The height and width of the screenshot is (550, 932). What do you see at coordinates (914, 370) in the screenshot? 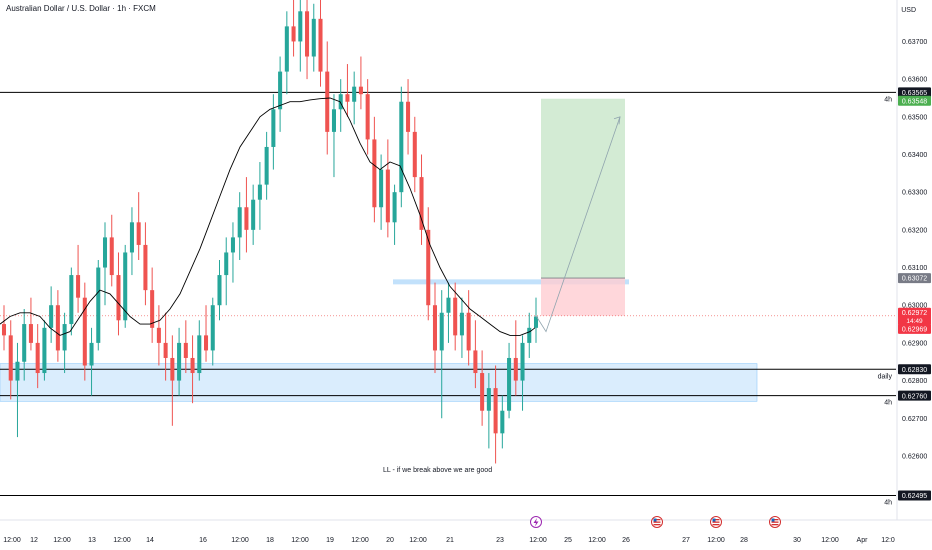
I see `level-price-tag: 0.62830` at bounding box center [914, 370].